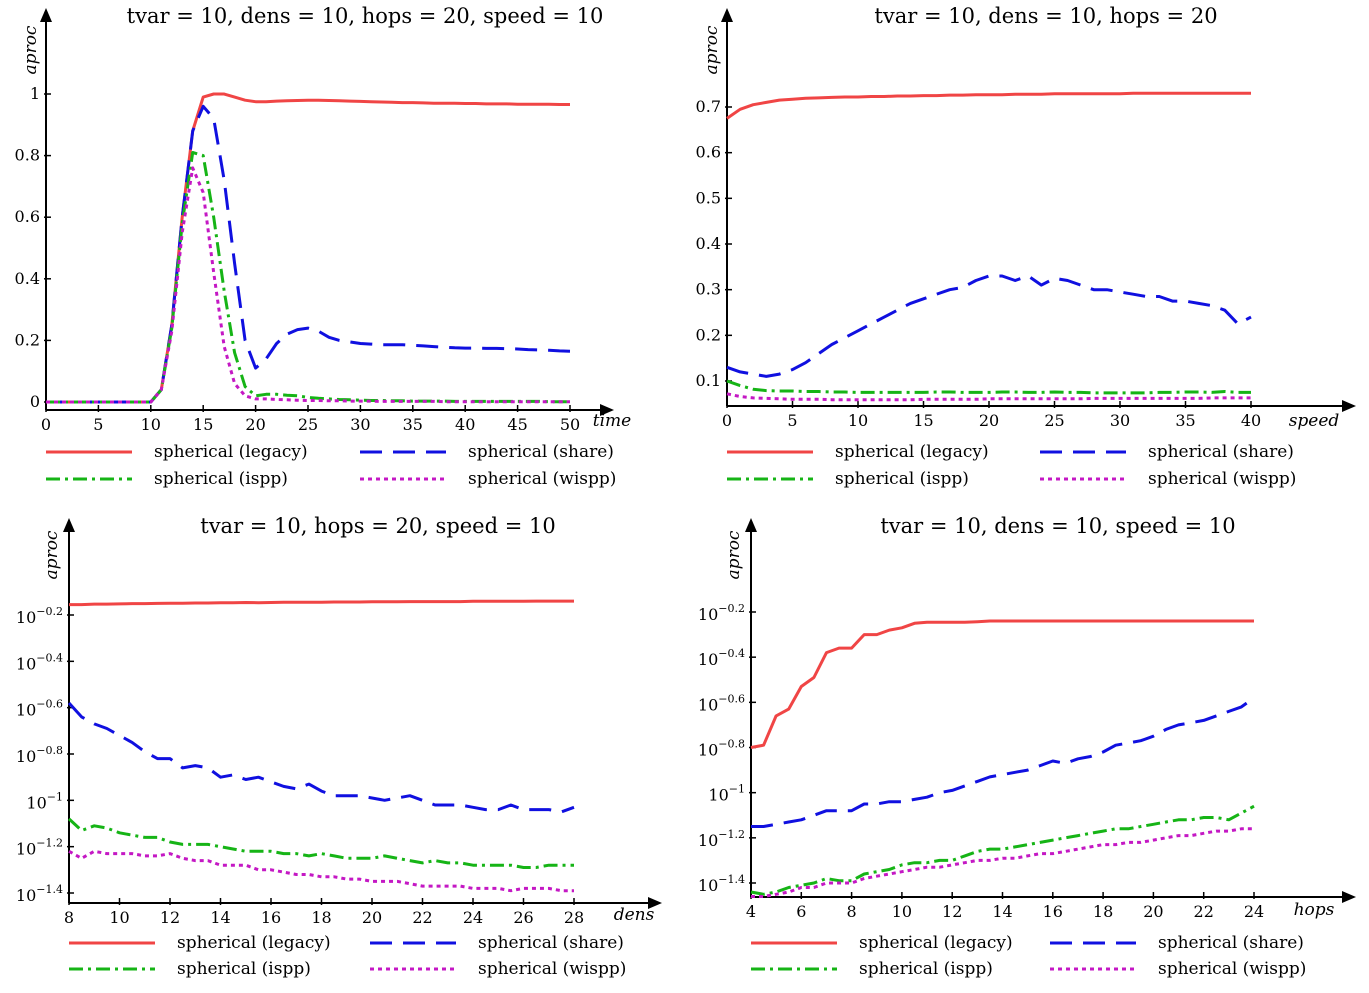 This screenshot has width=1369, height=993. What do you see at coordinates (708, 380) in the screenshot?
I see `y-tick-label: 0.1` at bounding box center [708, 380].